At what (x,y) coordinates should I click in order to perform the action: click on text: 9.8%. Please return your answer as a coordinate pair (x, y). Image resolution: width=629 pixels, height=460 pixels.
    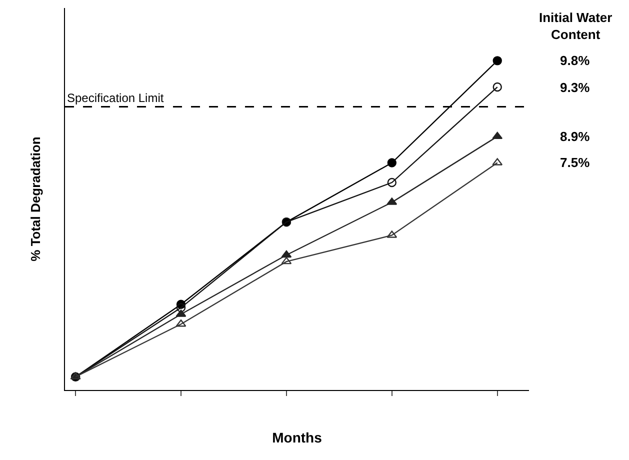
    Looking at the image, I should click on (575, 60).